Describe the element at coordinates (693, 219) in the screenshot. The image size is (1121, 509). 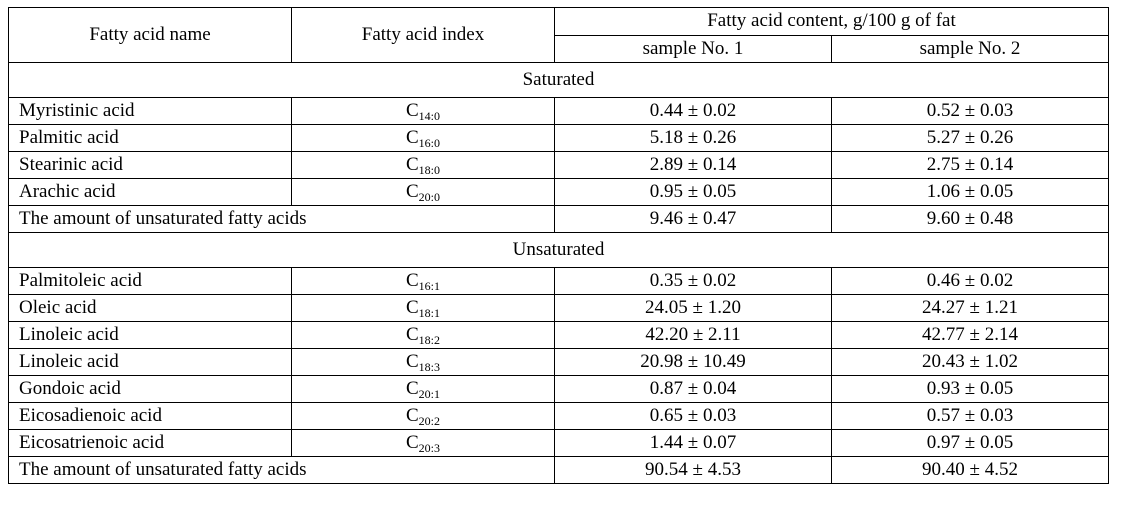
I see `total-sample-1: 9.46 ± 0.47` at that location.